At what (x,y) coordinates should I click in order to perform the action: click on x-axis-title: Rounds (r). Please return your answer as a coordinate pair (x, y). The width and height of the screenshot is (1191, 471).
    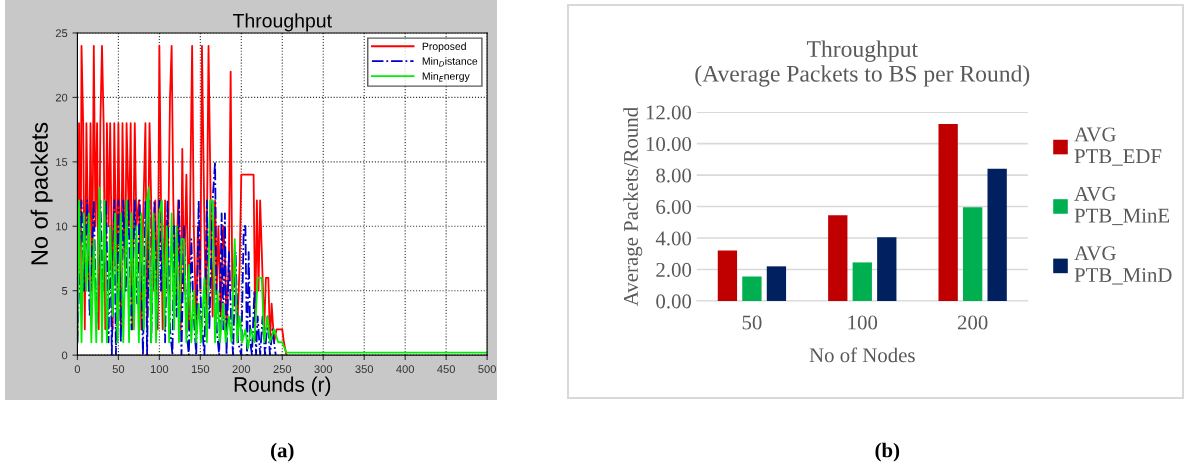
    Looking at the image, I should click on (282, 386).